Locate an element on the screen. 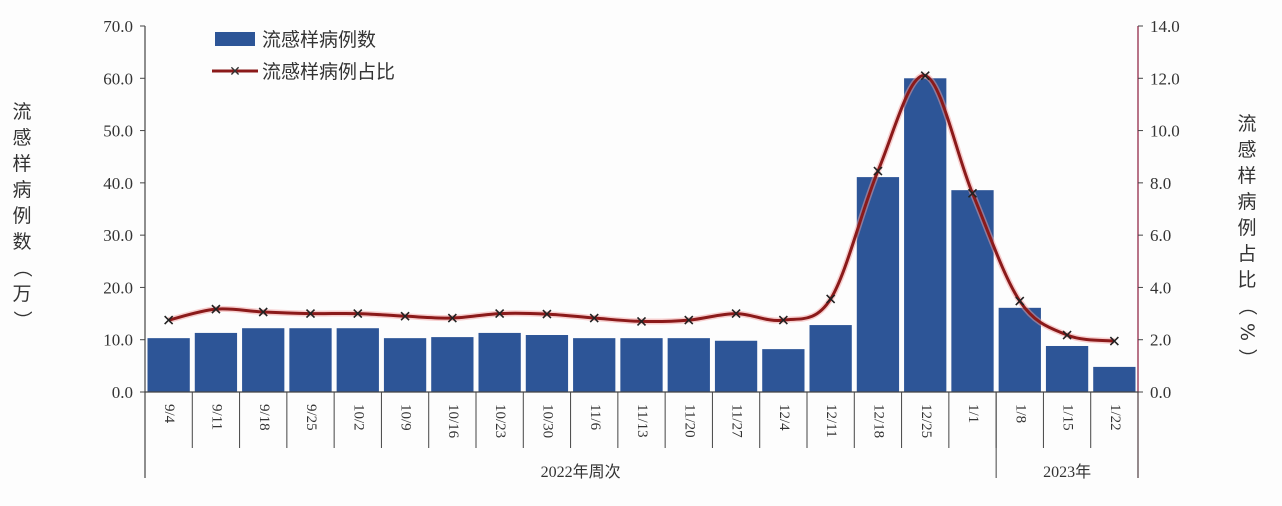  x-tick-label: 12/18 is located at coordinates (878, 421).